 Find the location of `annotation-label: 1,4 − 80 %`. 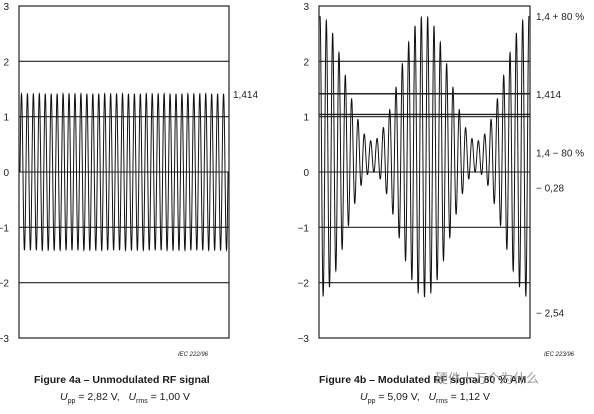

annotation-label: 1,4 − 80 % is located at coordinates (560, 154).